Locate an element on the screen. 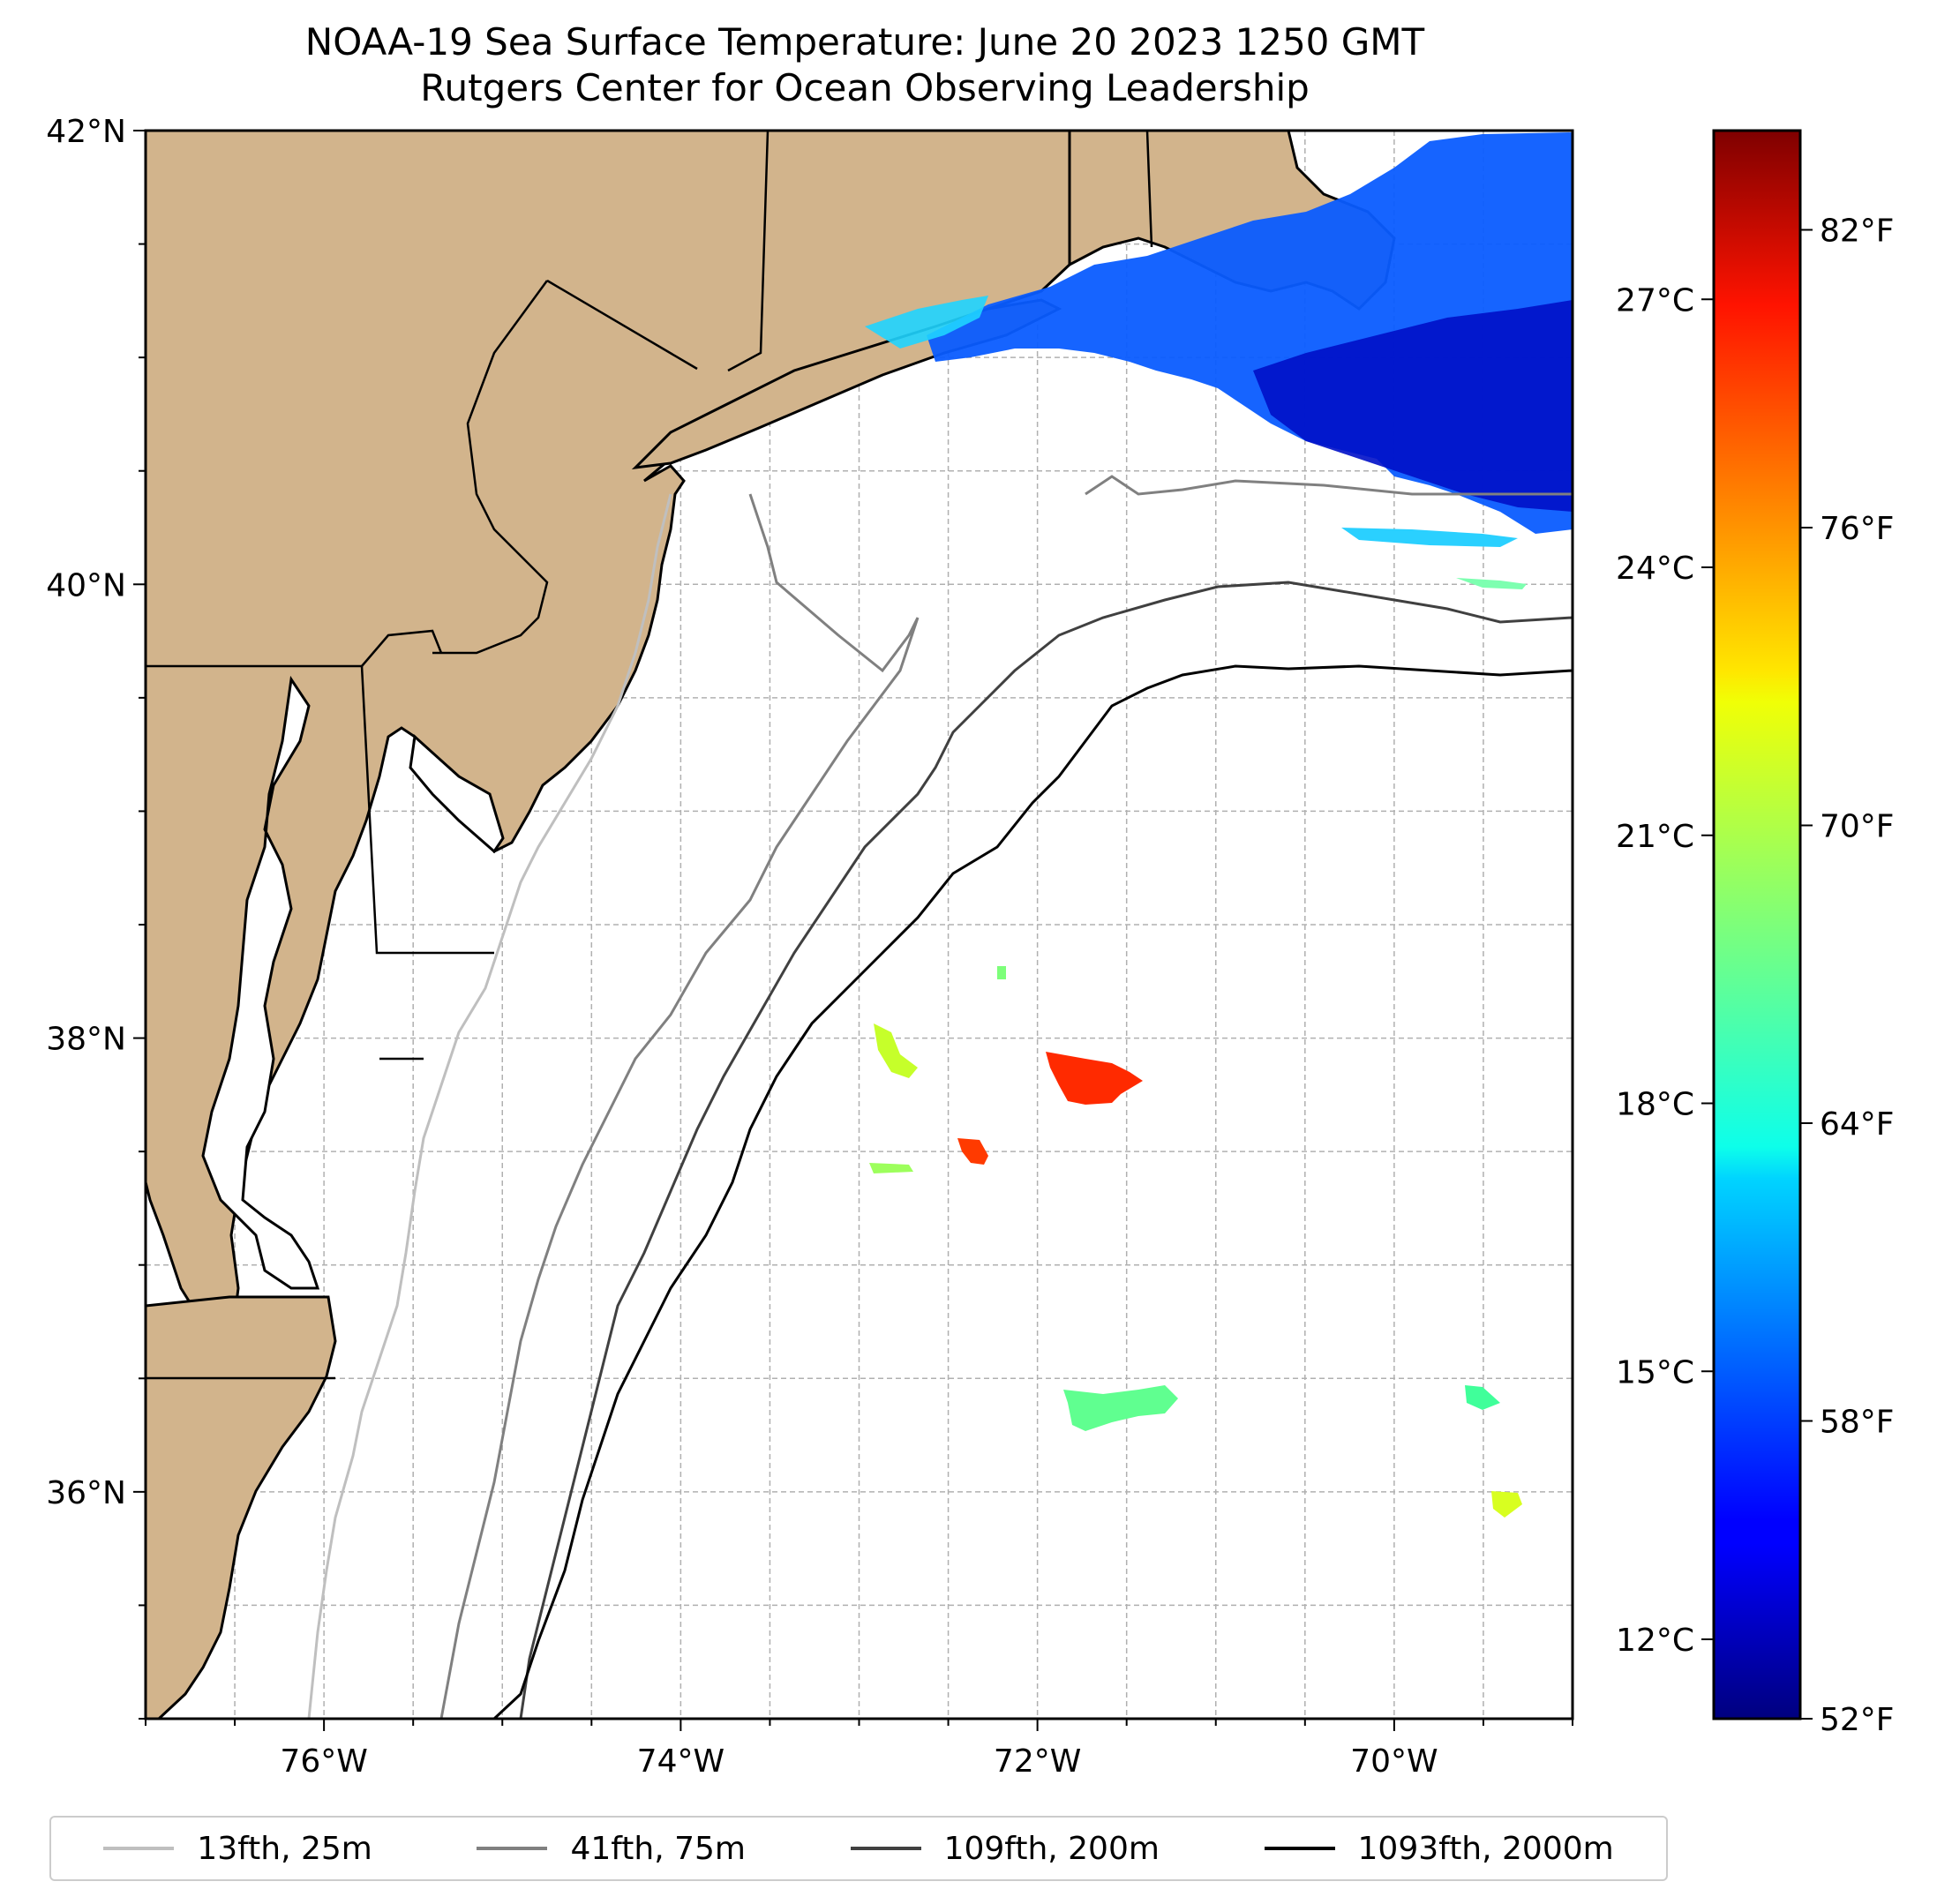  sst-patch-south-sliver is located at coordinates (1429, 537).